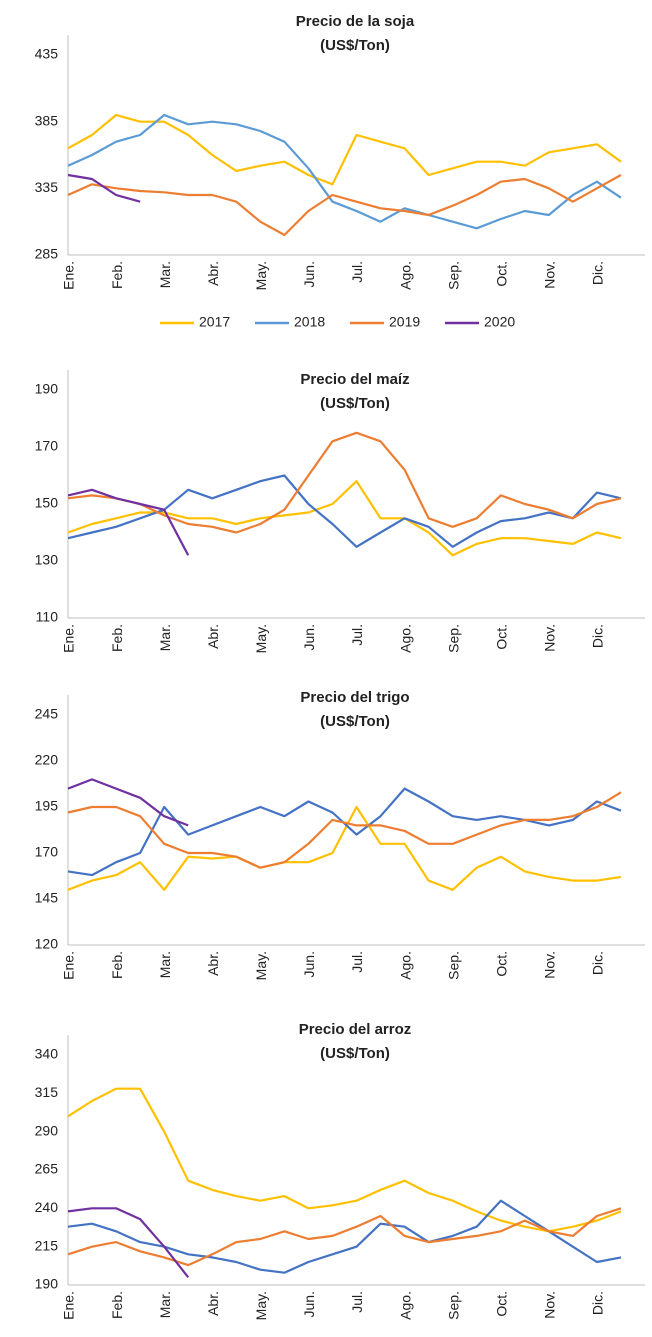 The width and height of the screenshot is (652, 1337). I want to click on chart-title: Precio del arroz, so click(355, 1029).